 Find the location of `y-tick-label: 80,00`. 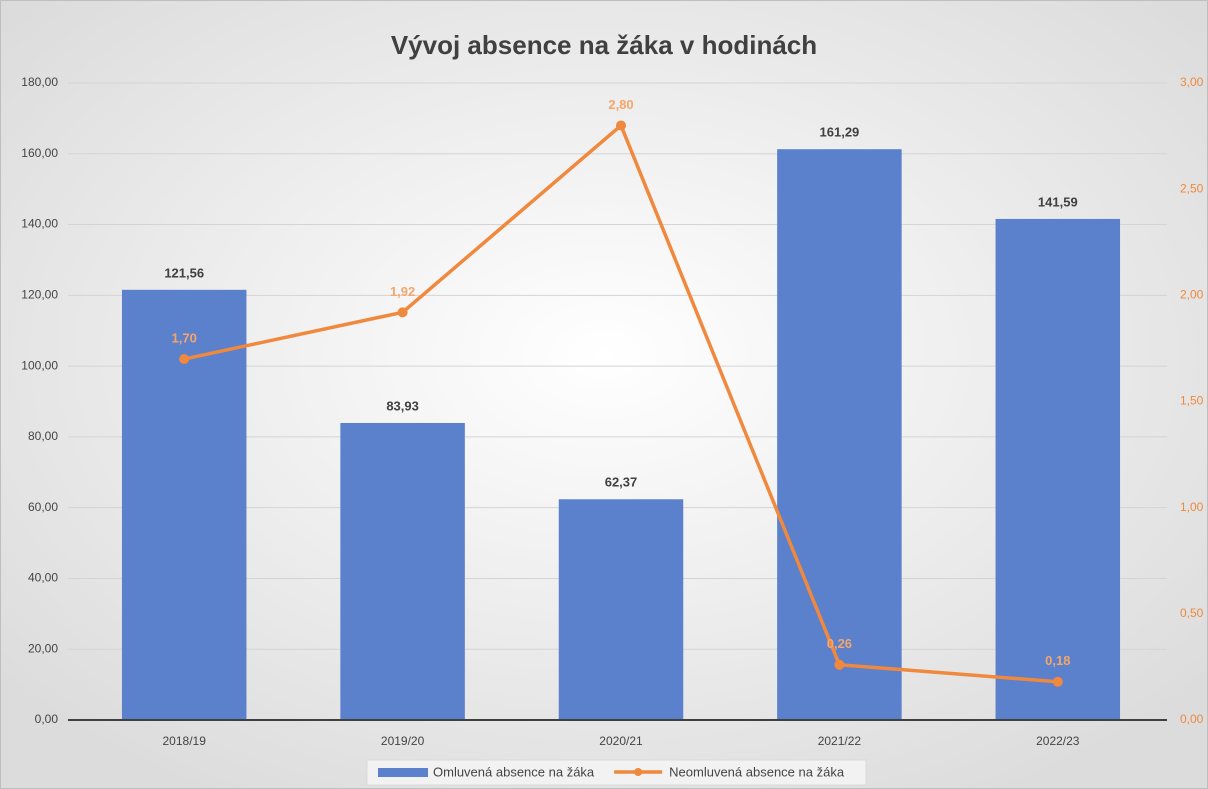

y-tick-label: 80,00 is located at coordinates (43, 436).